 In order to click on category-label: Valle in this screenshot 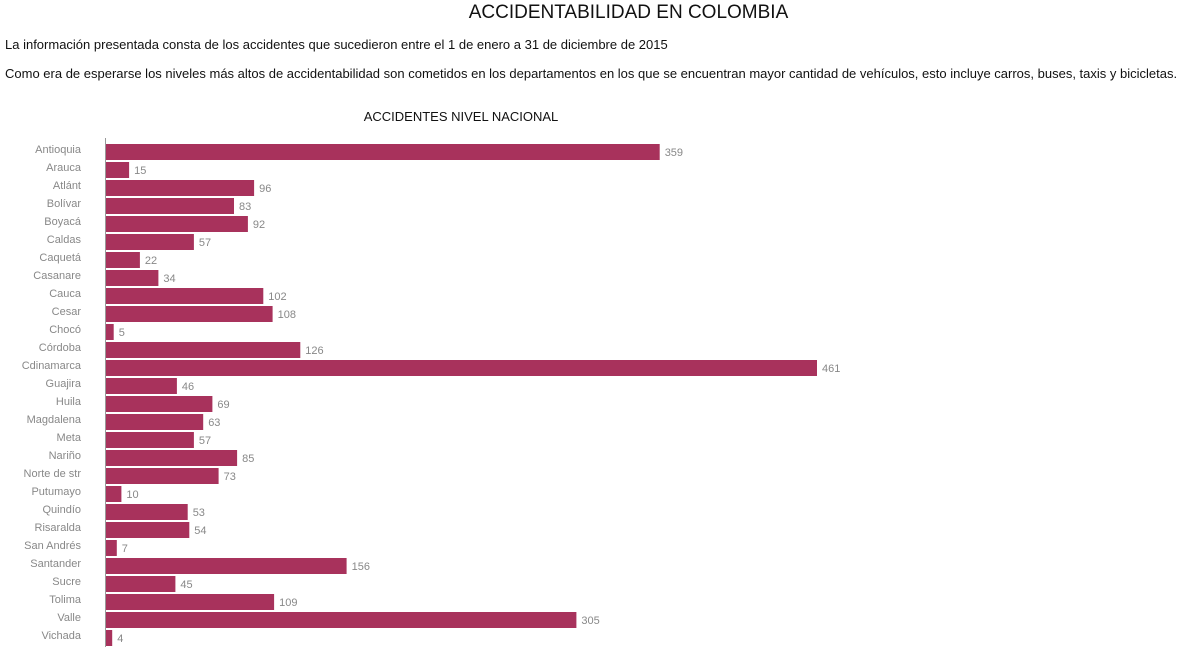, I will do `click(69, 618)`.